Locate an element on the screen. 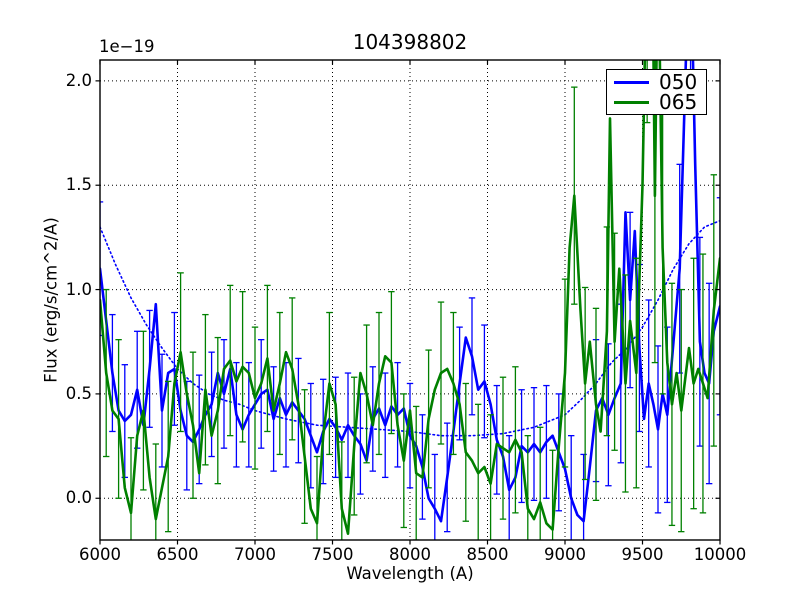  legend-entry-050: 050 is located at coordinates (655, 82).